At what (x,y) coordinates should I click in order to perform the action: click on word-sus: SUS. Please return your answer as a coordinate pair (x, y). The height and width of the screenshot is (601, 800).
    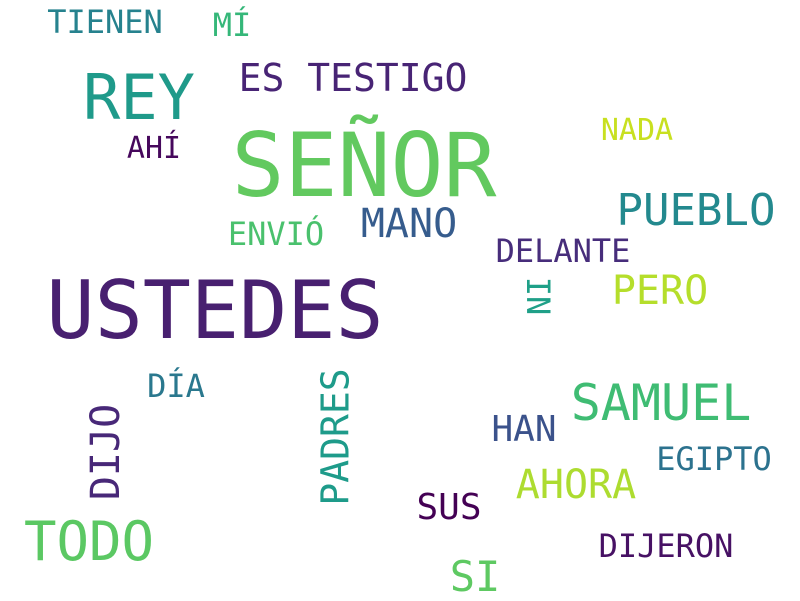
    Looking at the image, I should click on (449, 507).